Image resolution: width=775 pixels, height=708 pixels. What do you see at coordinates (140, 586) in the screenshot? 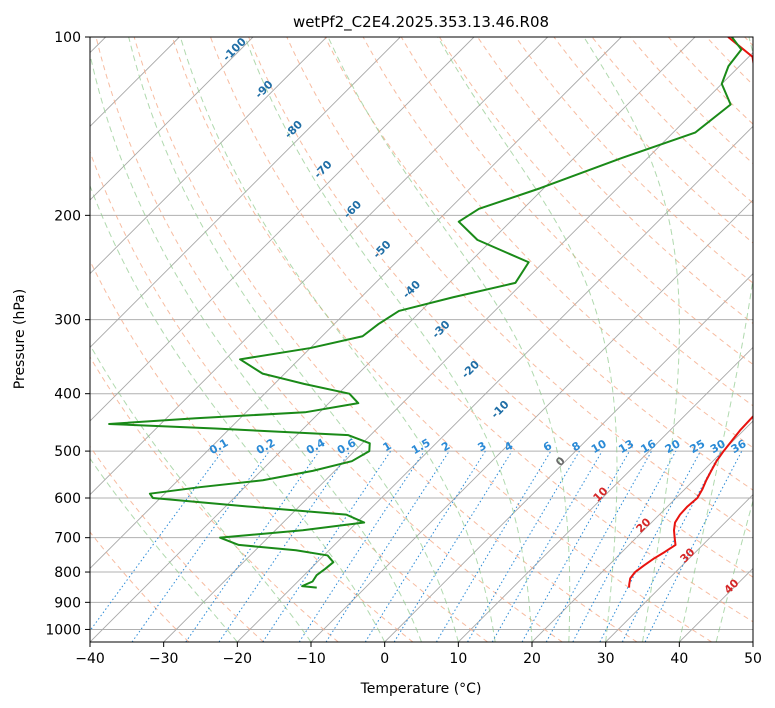
I see `dry-adiabat-line` at bounding box center [140, 586].